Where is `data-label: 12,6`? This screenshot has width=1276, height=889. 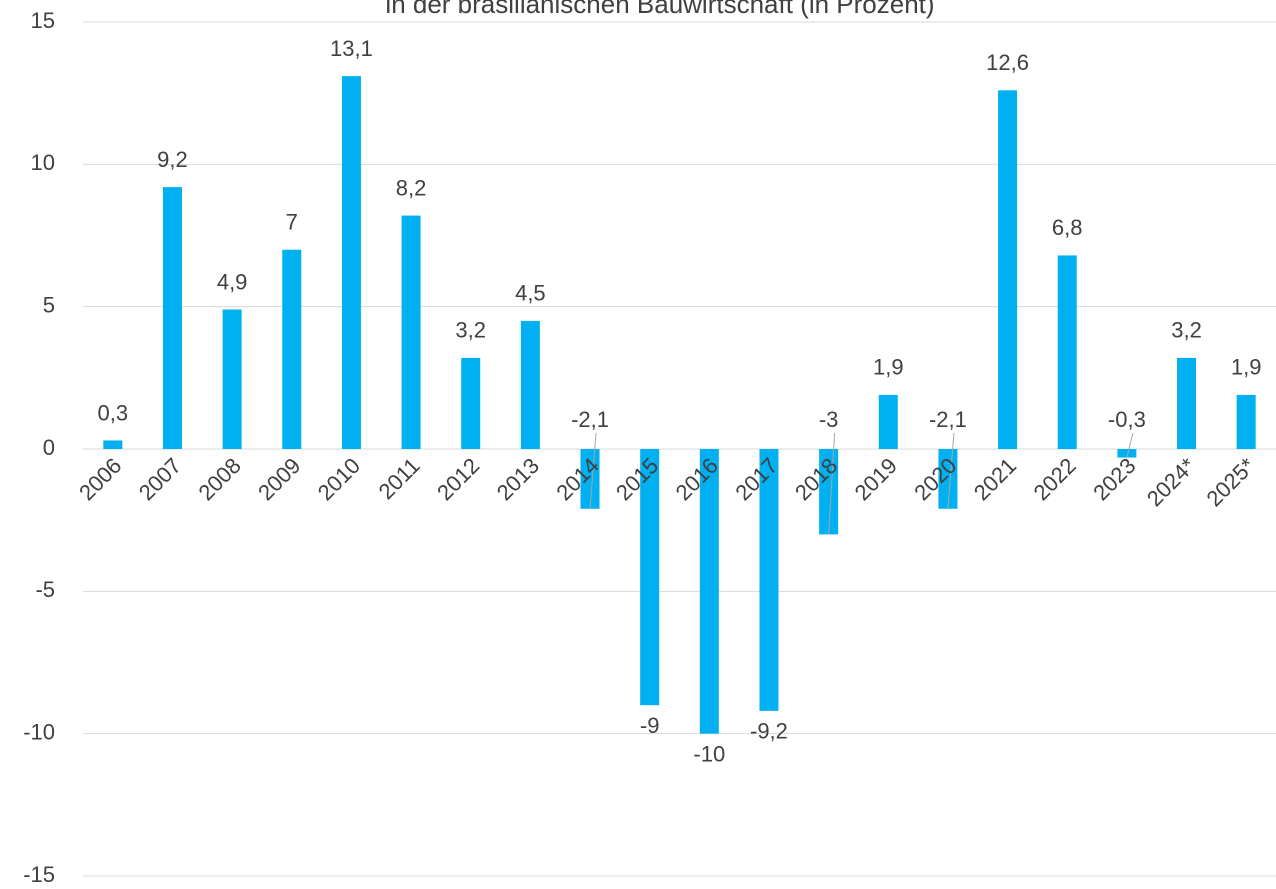
data-label: 12,6 is located at coordinates (1007, 62).